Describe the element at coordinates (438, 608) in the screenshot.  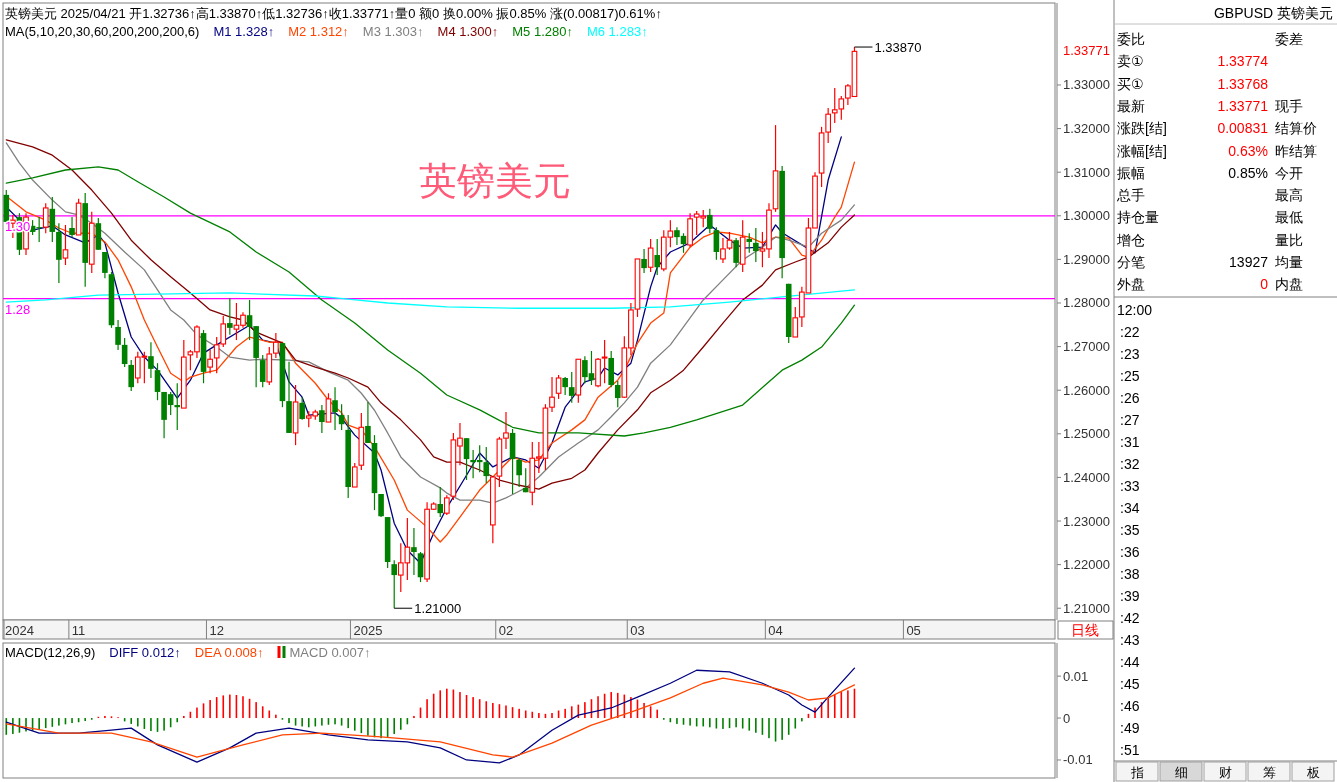
I see `annotation: 1.21000` at that location.